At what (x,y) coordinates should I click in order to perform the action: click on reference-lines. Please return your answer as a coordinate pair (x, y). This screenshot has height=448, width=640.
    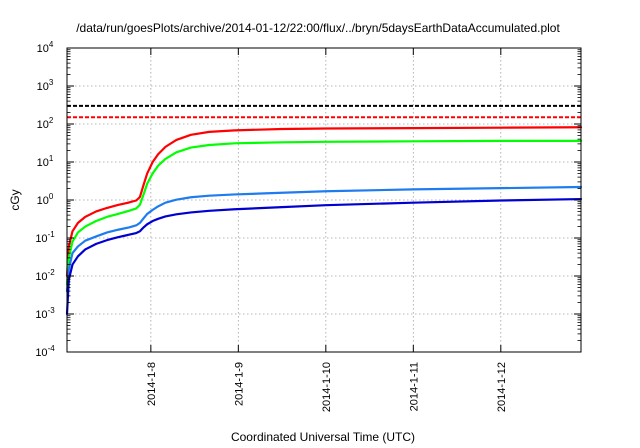
    Looking at the image, I should click on (324, 111).